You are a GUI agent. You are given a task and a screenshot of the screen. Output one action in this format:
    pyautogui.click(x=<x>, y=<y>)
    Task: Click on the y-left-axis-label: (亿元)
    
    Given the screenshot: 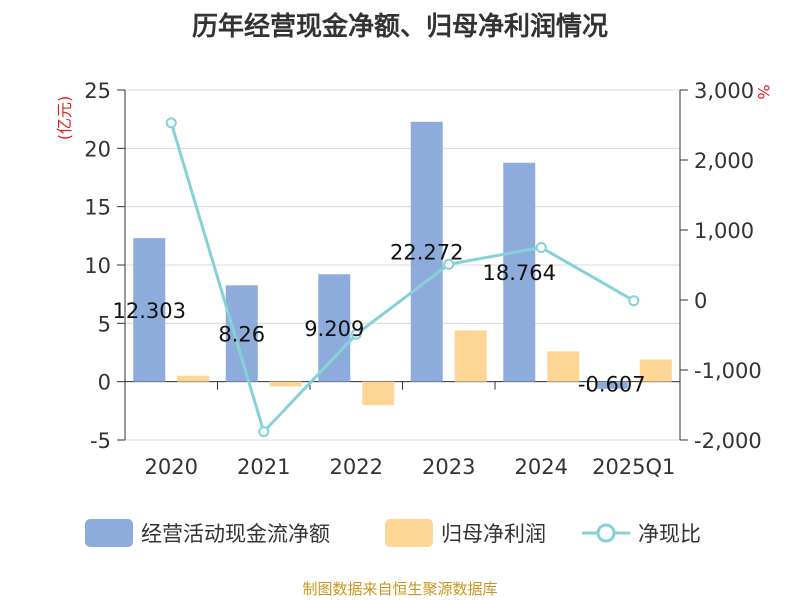 What is the action you would take?
    pyautogui.click(x=64, y=118)
    